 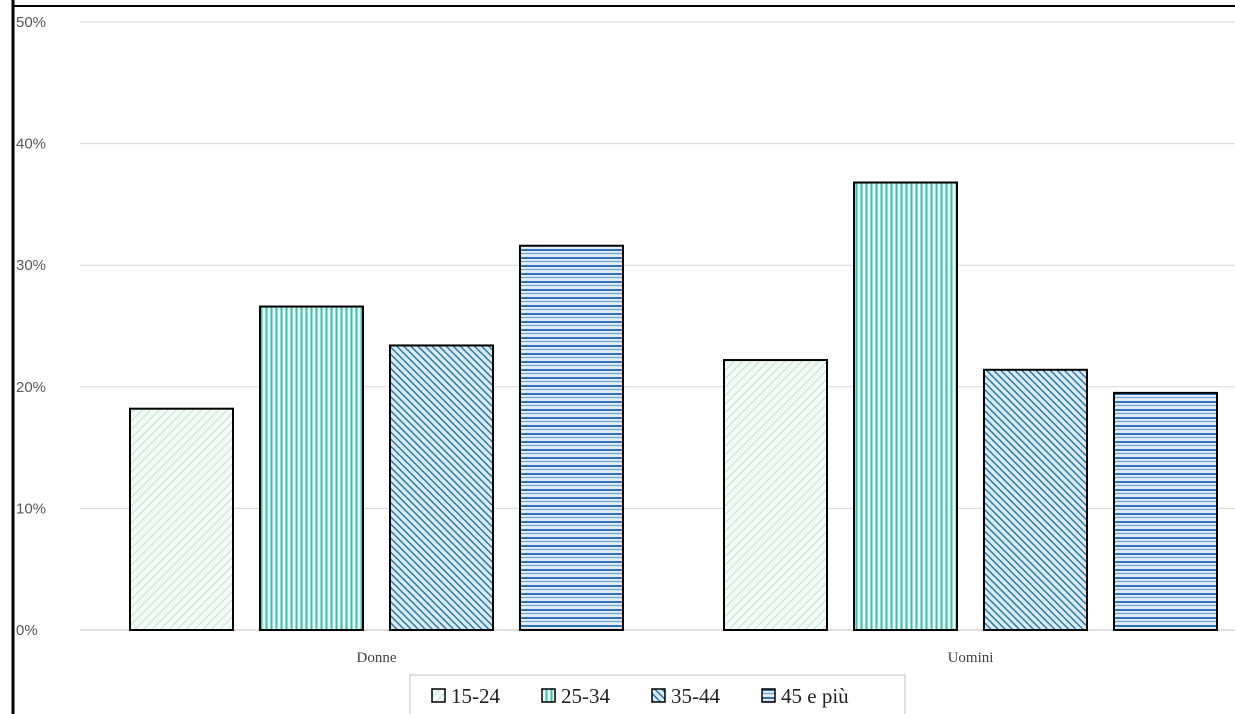 I want to click on bar-uomini-45-e-più, so click(x=1165, y=511).